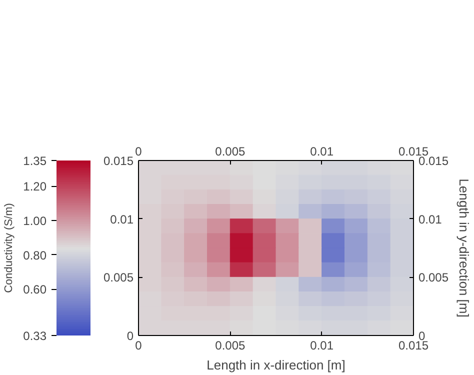  What do you see at coordinates (35, 336) in the screenshot?
I see `color-bar-label: 0.33` at bounding box center [35, 336].